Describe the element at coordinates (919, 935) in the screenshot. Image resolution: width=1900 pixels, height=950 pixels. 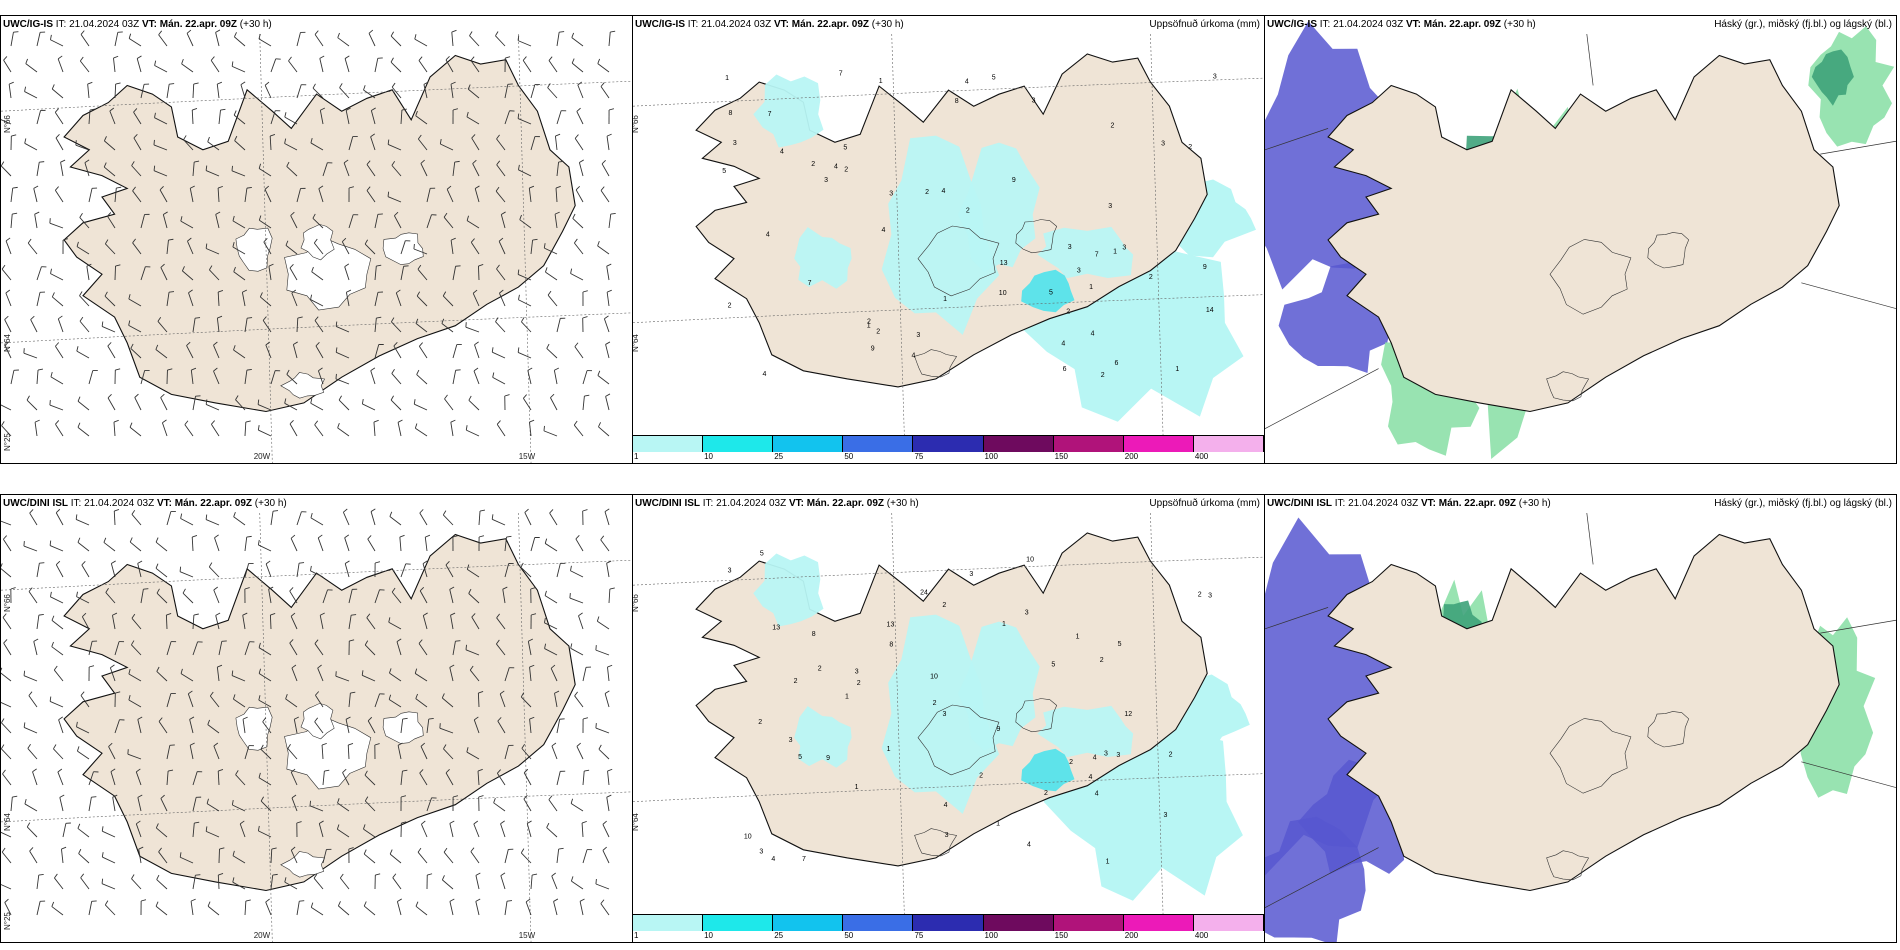
I see `colorbar-tick-label: 75` at that location.